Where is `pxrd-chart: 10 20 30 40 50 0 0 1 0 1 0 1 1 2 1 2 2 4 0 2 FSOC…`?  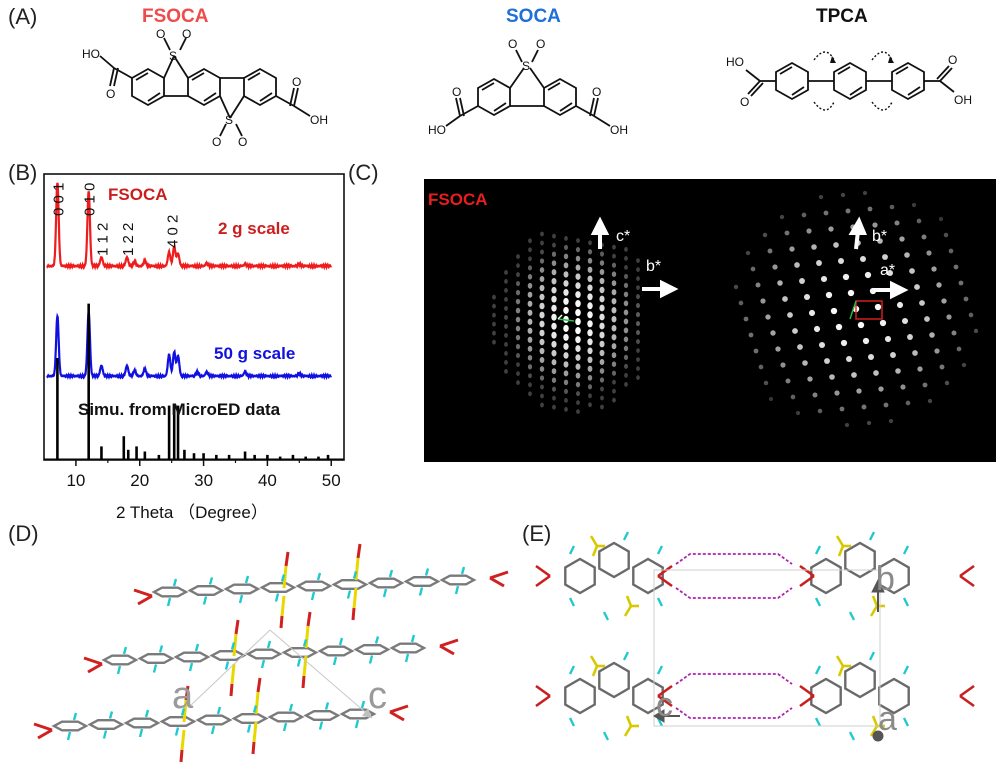 pxrd-chart: 10 20 30 40 50 0 0 1 0 1 0 1 1 2 1 2 2 4 0 2 FSOC… is located at coordinates (194, 347).